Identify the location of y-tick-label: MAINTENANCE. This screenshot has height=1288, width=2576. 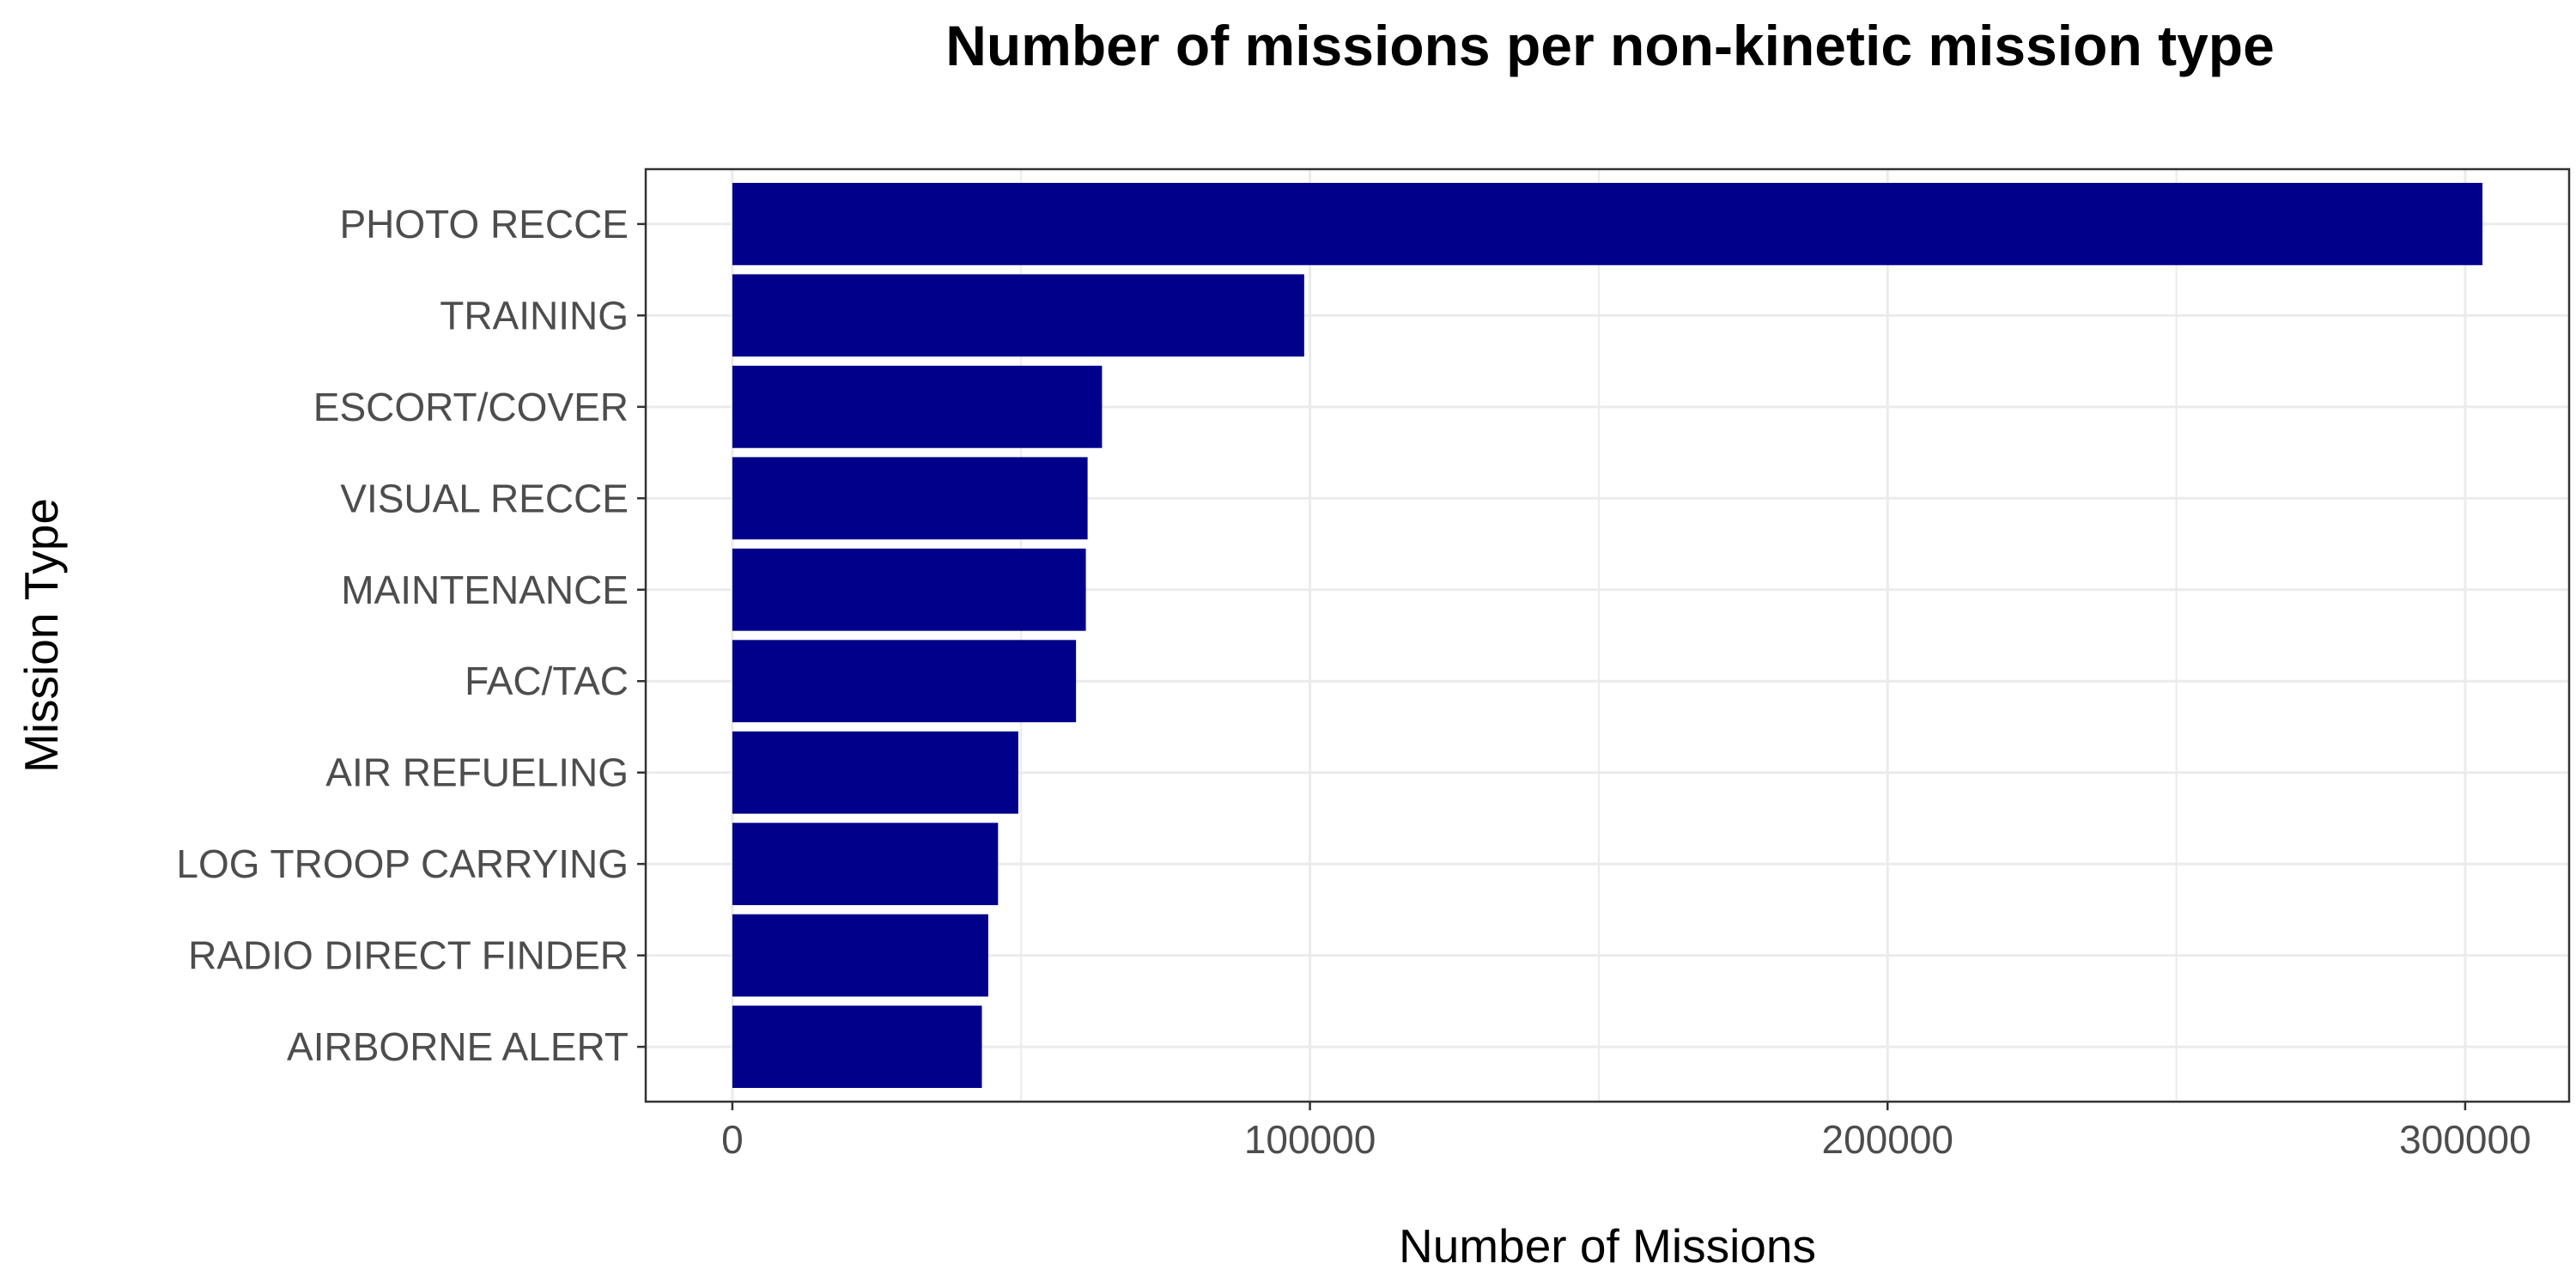
(485, 590).